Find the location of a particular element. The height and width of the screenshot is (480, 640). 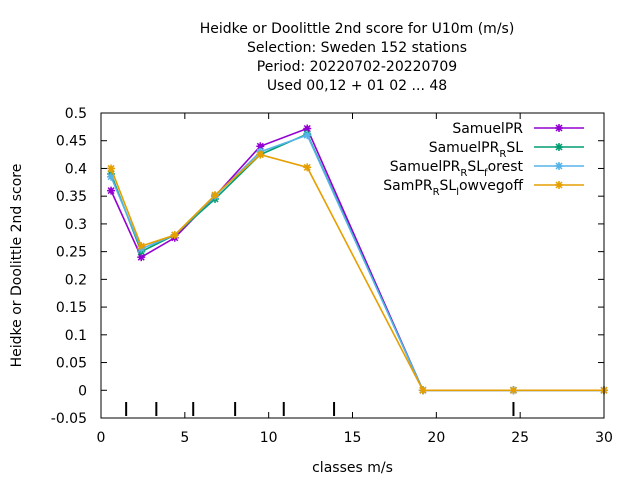

x-tick-label: 30 is located at coordinates (604, 438).